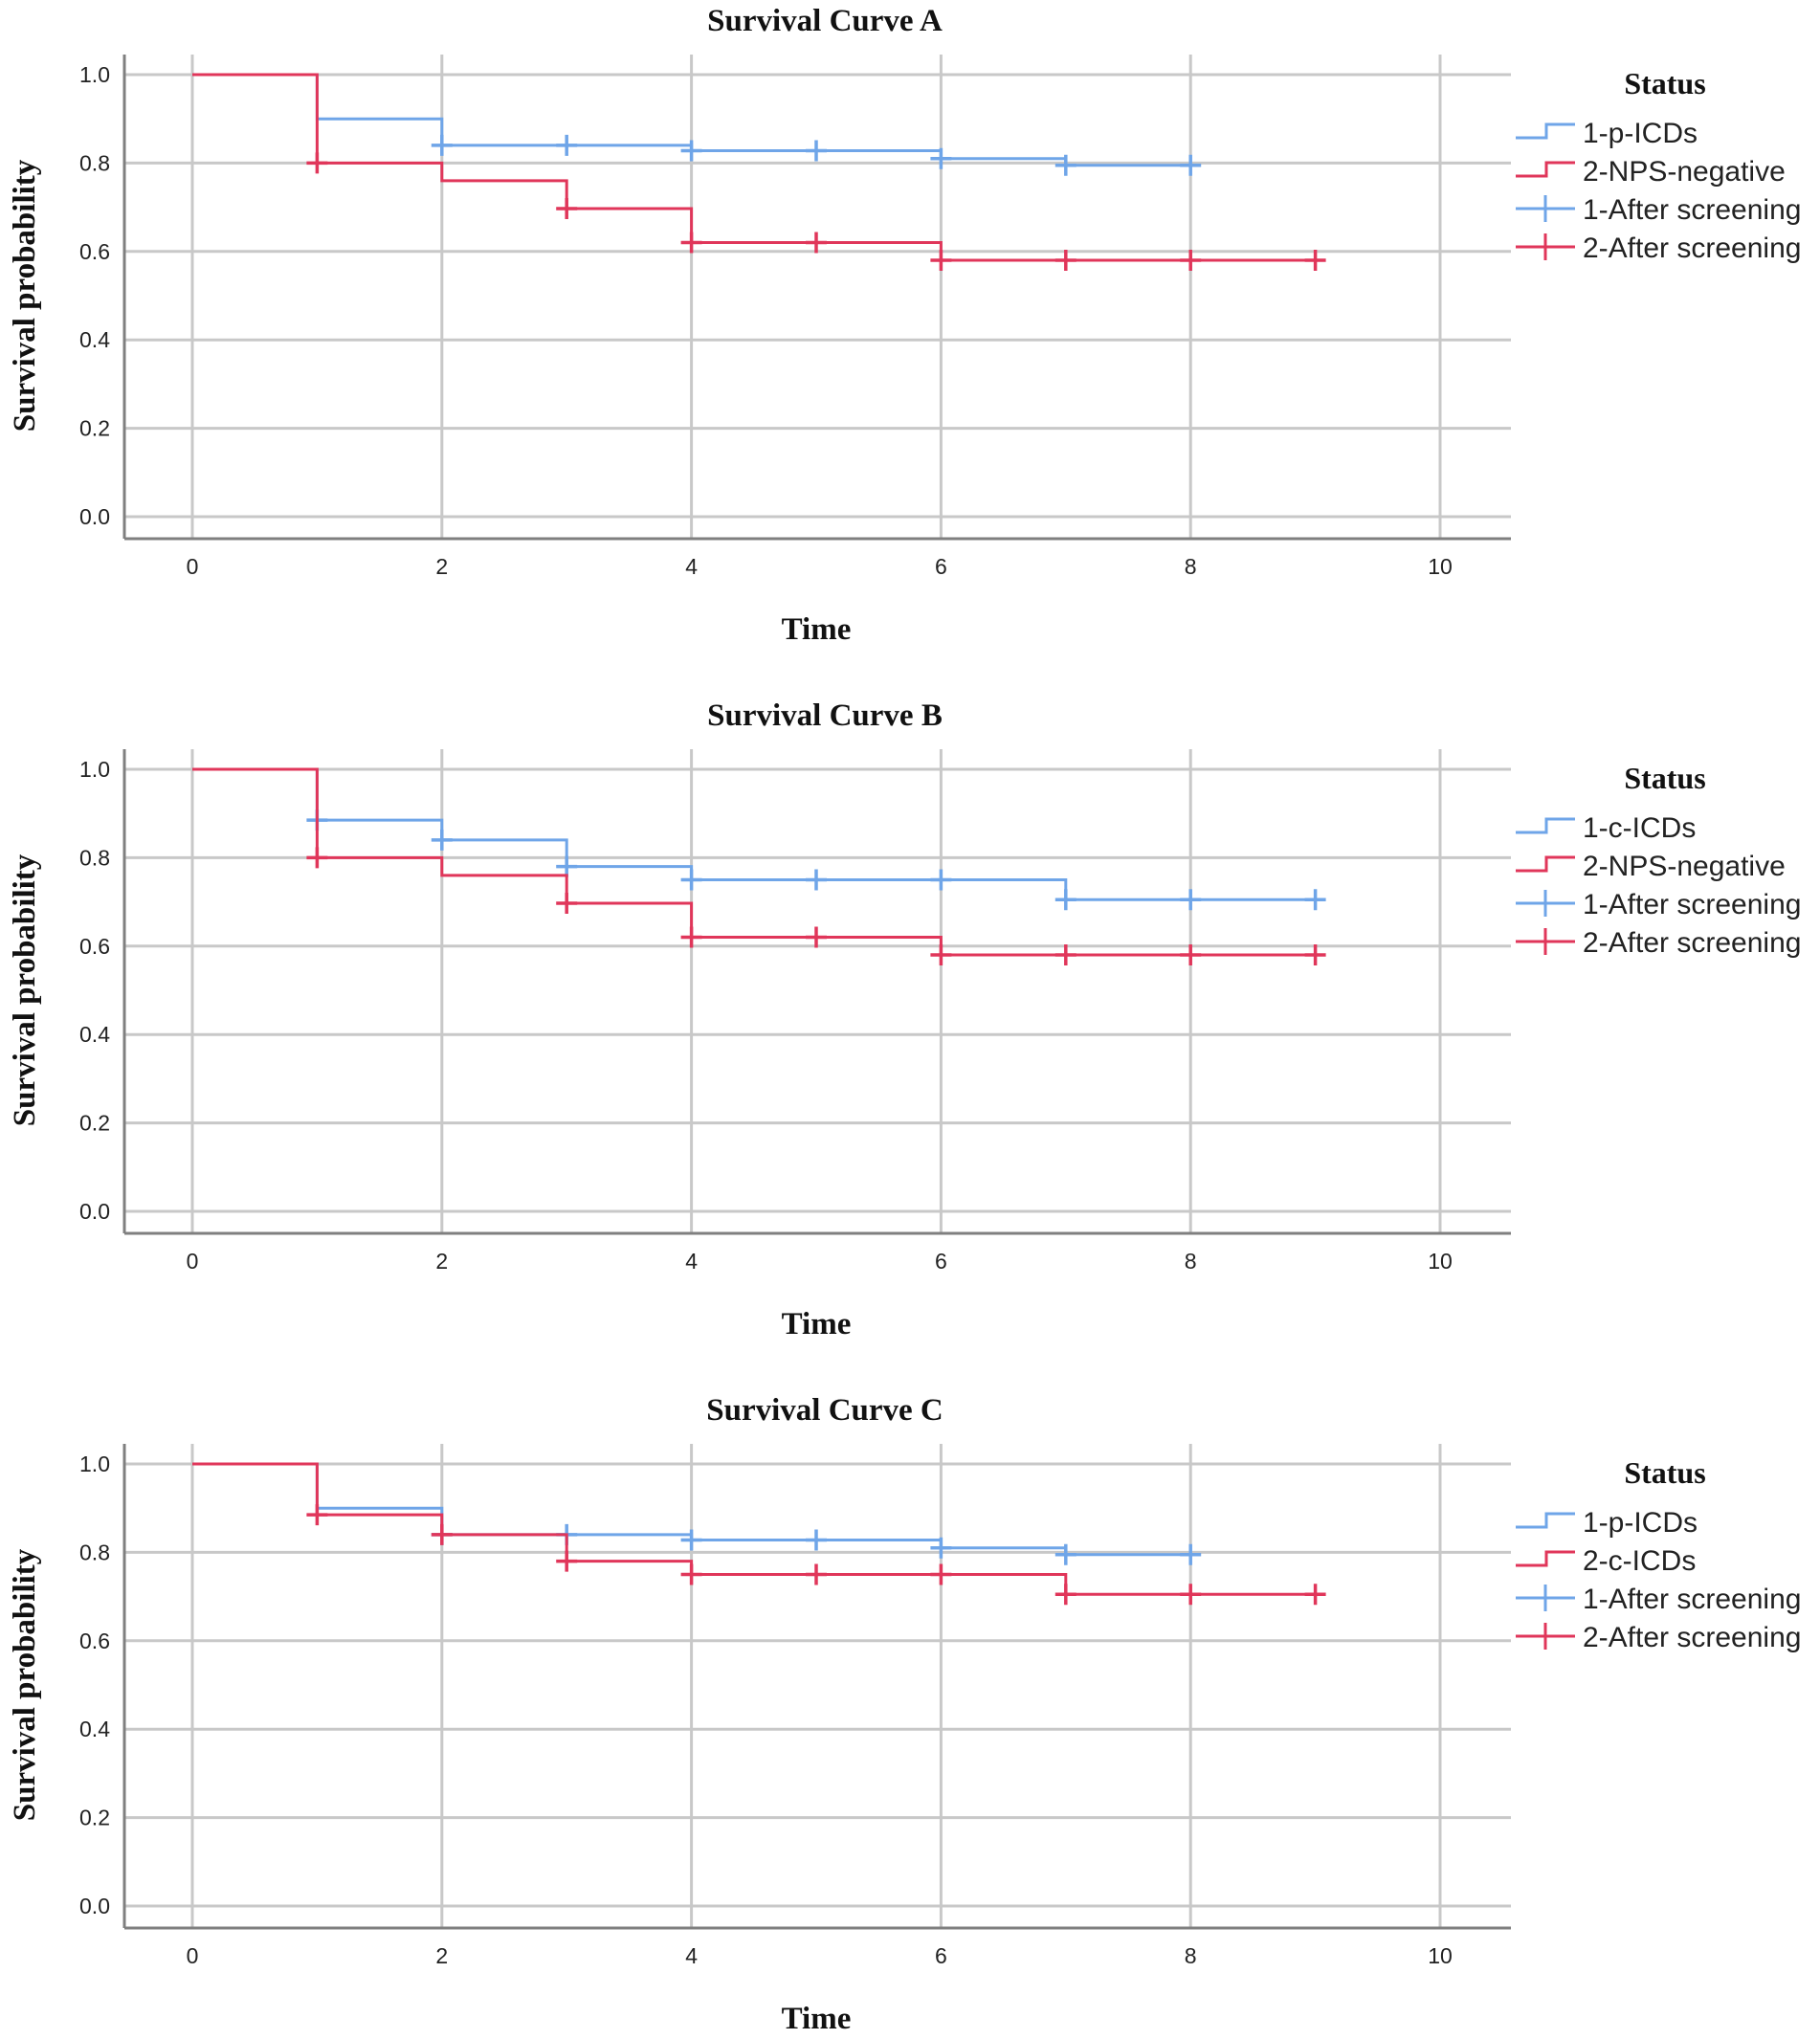 The width and height of the screenshot is (1820, 2039). I want to click on chart-title: Survival Curve A, so click(825, 21).